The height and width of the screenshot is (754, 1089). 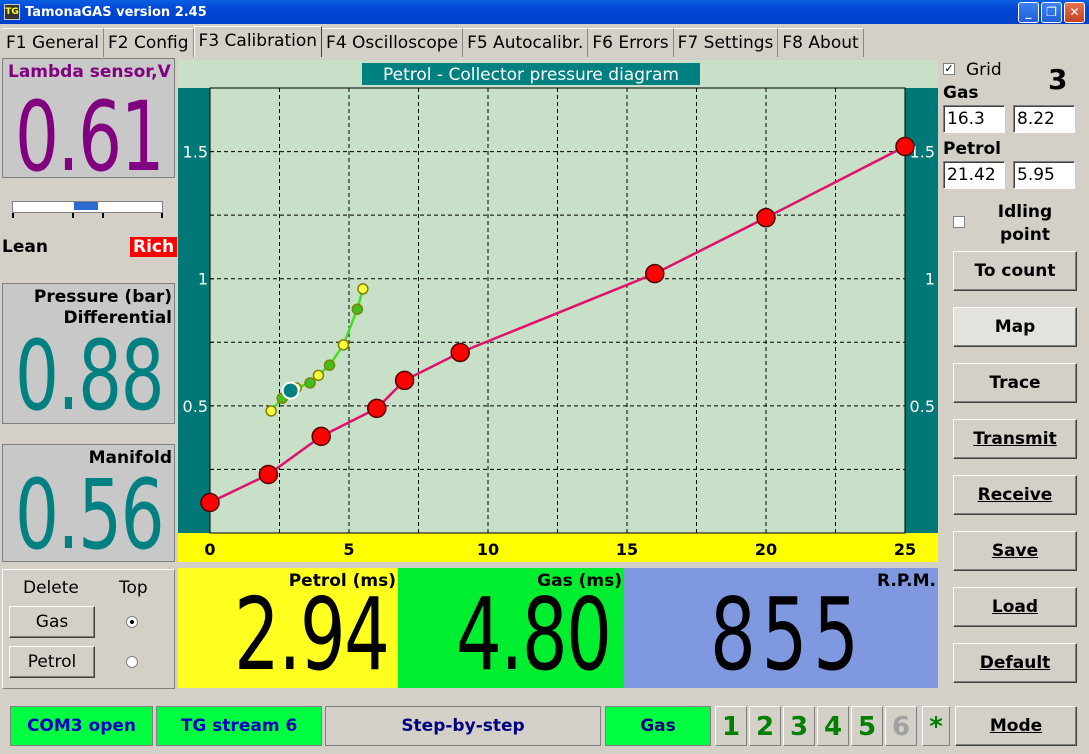 What do you see at coordinates (116, 12) in the screenshot?
I see `window-title: TamonaGAS version 2.45` at bounding box center [116, 12].